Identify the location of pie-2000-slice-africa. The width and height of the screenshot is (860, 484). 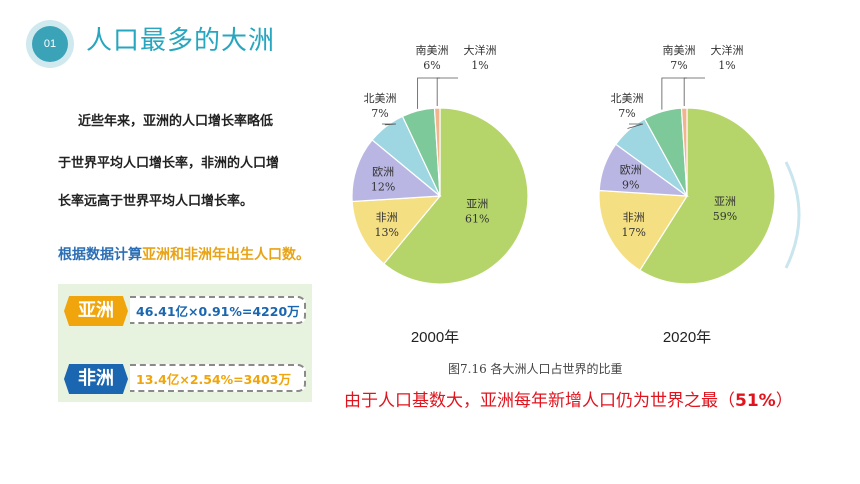
(396, 230).